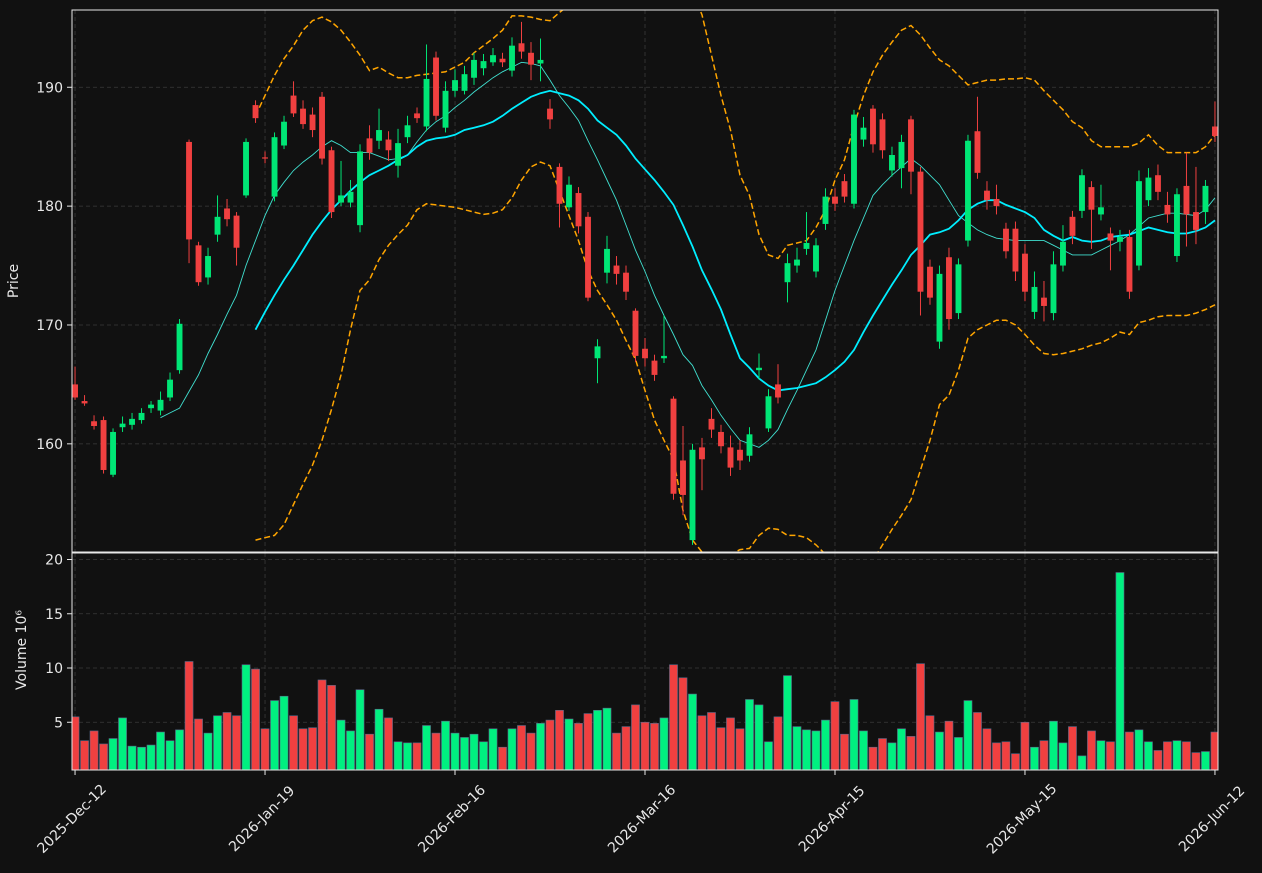  What do you see at coordinates (49, 326) in the screenshot?
I see `y-tick-label: 170` at bounding box center [49, 326].